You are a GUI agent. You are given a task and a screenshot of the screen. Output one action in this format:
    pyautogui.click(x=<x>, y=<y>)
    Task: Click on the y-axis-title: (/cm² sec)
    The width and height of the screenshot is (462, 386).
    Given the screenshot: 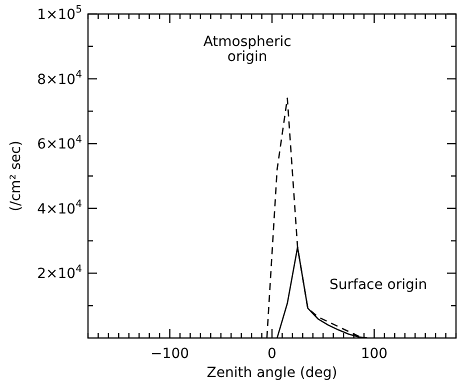 What is the action you would take?
    pyautogui.click(x=16, y=176)
    